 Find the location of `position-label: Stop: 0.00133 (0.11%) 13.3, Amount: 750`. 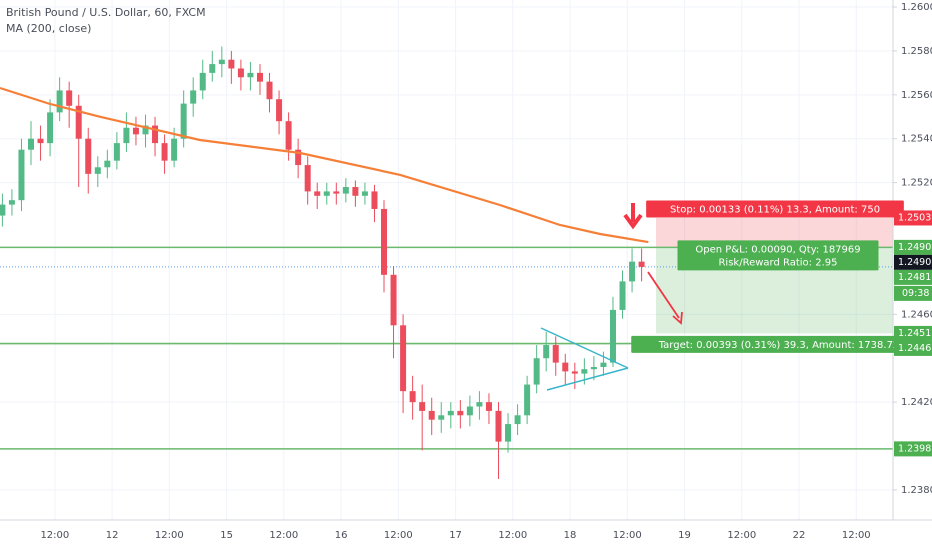

position-label: Stop: 0.00133 (0.11%) 13.3, Amount: 750 is located at coordinates (775, 209).